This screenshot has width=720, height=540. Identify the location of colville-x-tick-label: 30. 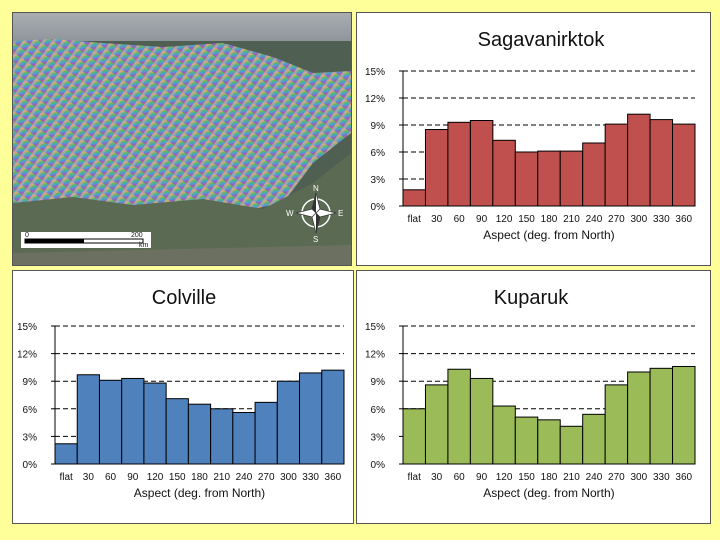
(89, 477).